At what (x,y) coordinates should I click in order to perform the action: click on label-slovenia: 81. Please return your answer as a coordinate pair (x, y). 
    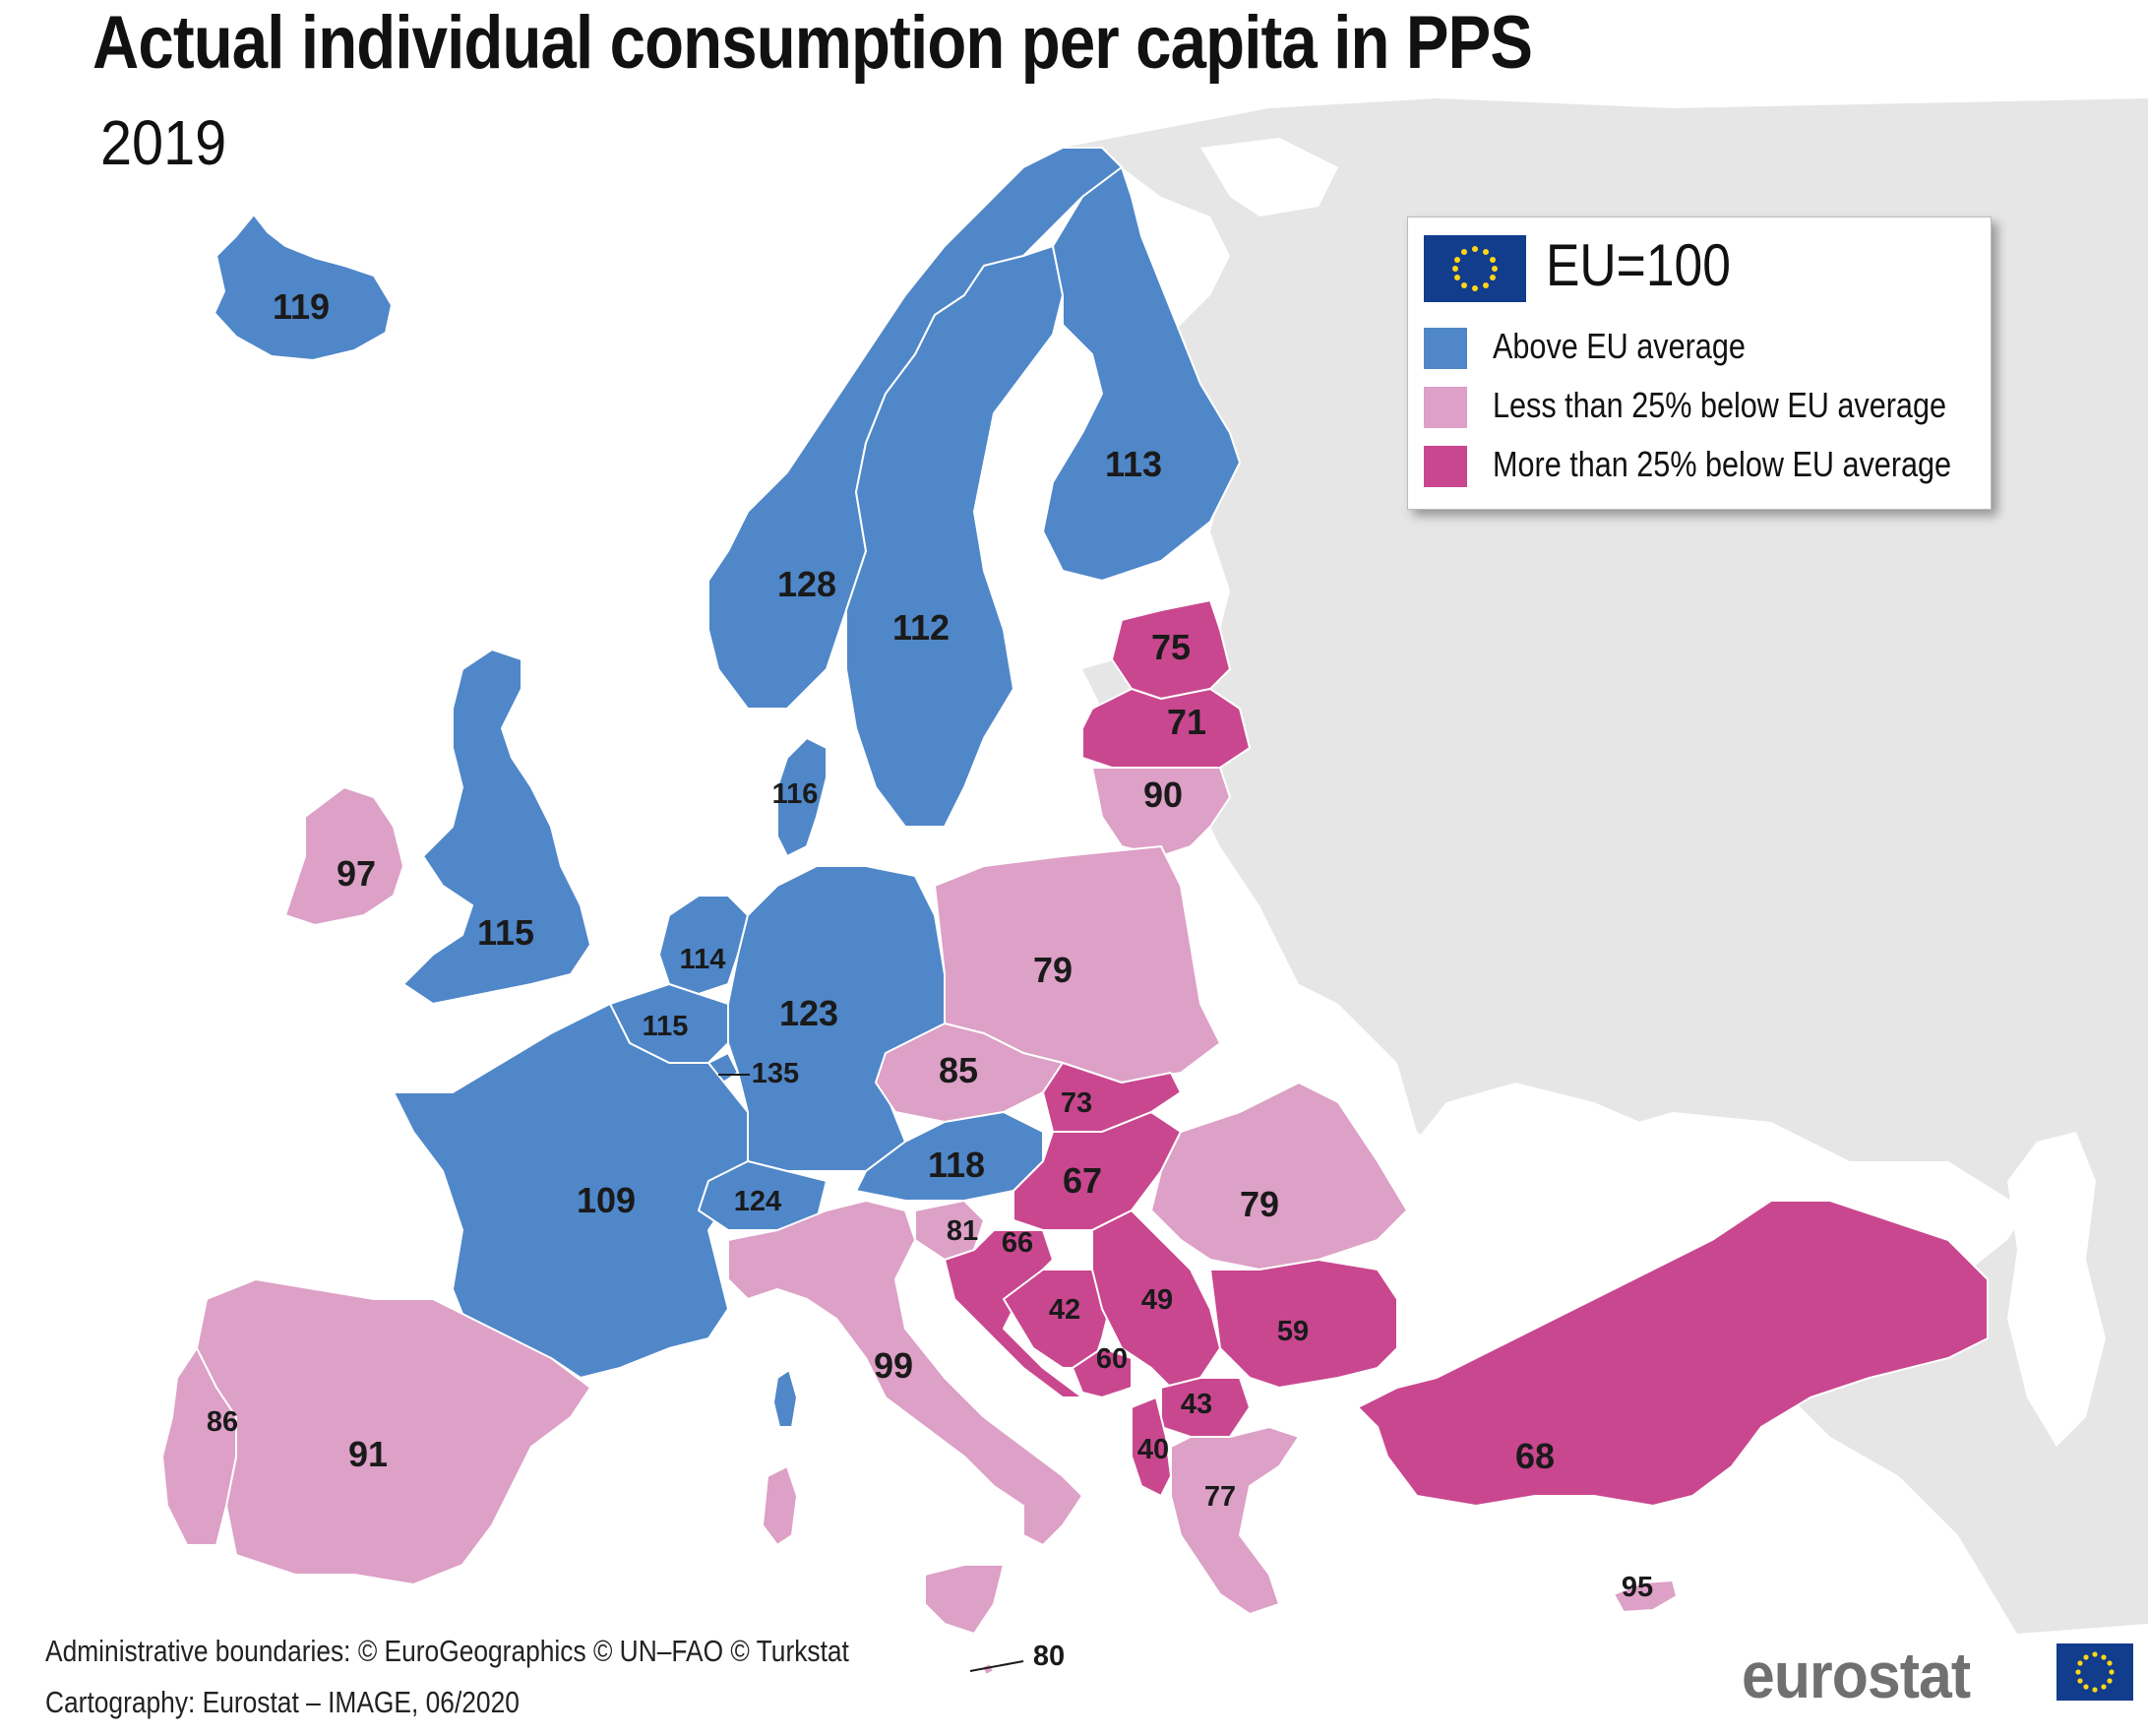
    Looking at the image, I should click on (962, 1231).